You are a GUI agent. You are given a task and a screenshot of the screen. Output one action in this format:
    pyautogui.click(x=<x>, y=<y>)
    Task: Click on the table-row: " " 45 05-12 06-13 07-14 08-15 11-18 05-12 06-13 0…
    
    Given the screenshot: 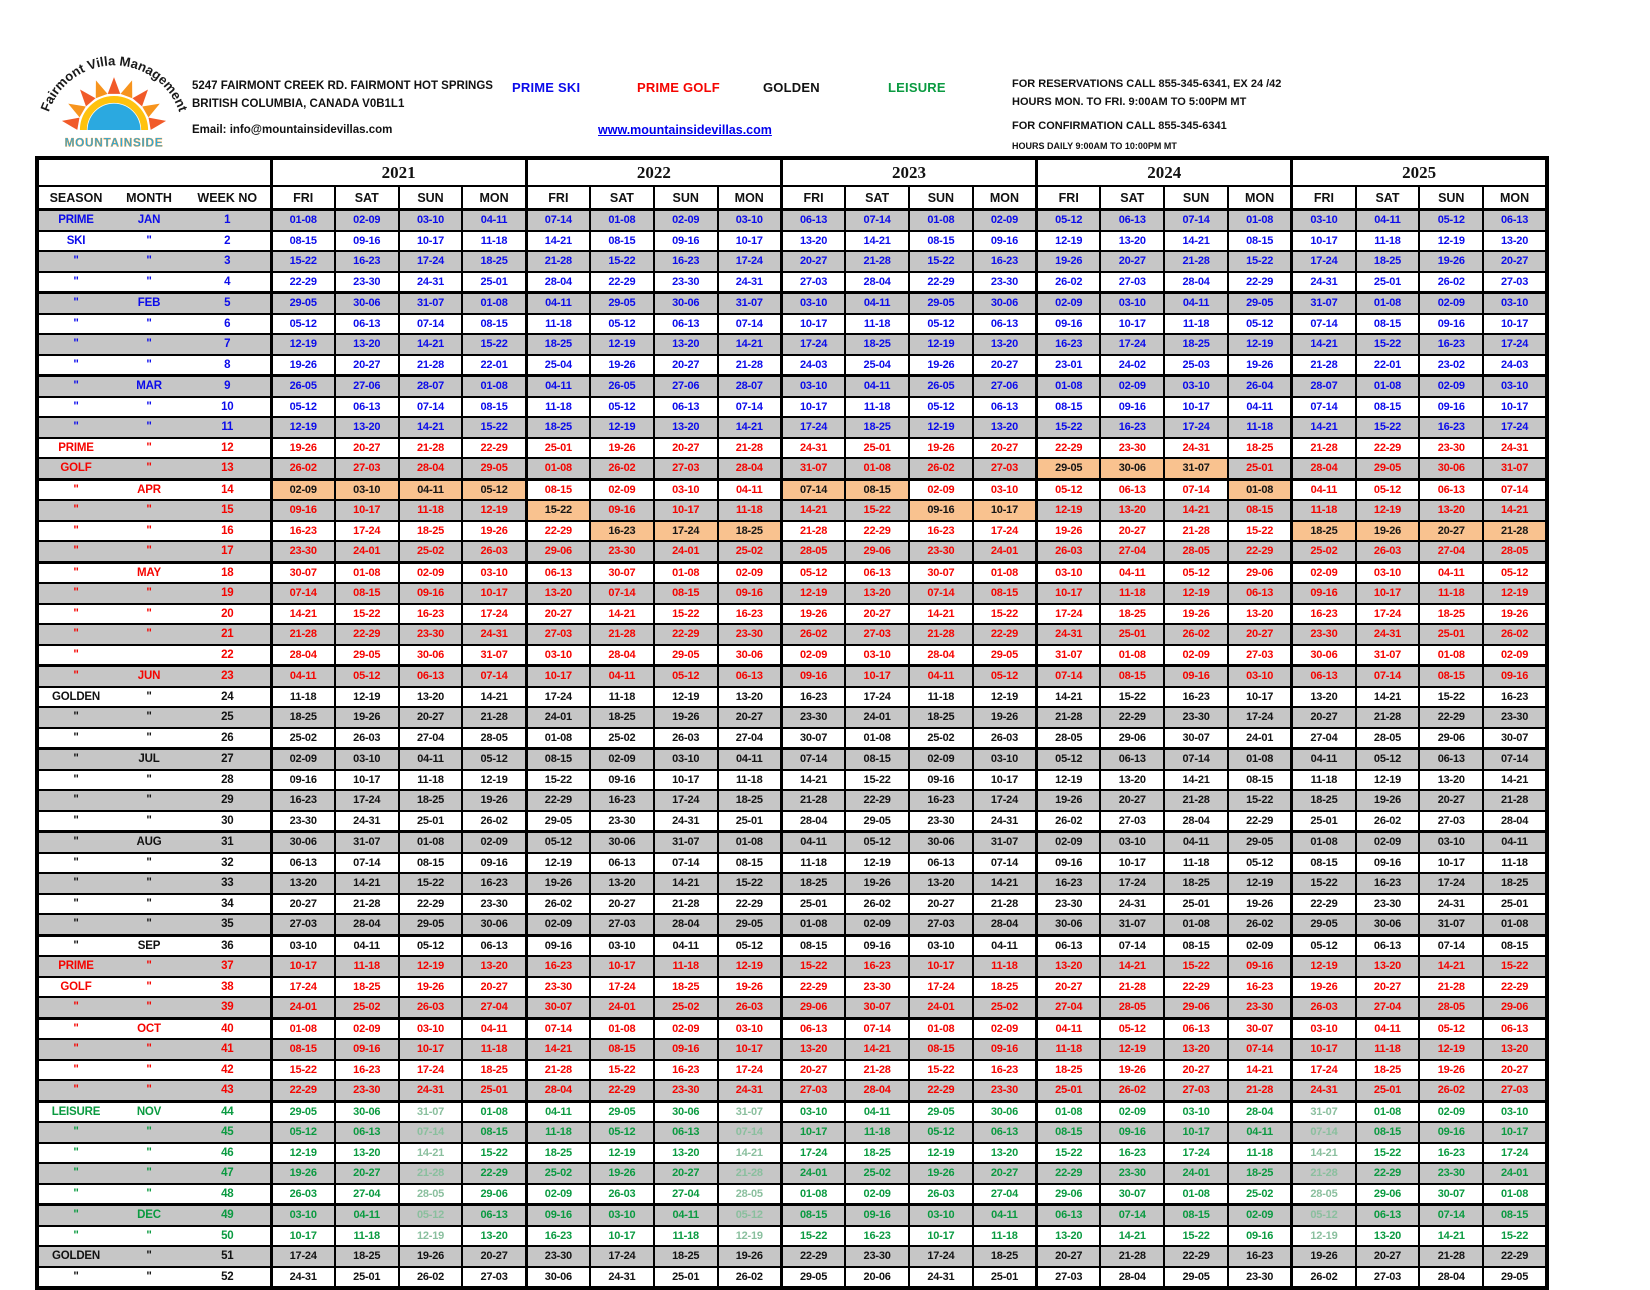 What is the action you would take?
    pyautogui.click(x=792, y=1132)
    